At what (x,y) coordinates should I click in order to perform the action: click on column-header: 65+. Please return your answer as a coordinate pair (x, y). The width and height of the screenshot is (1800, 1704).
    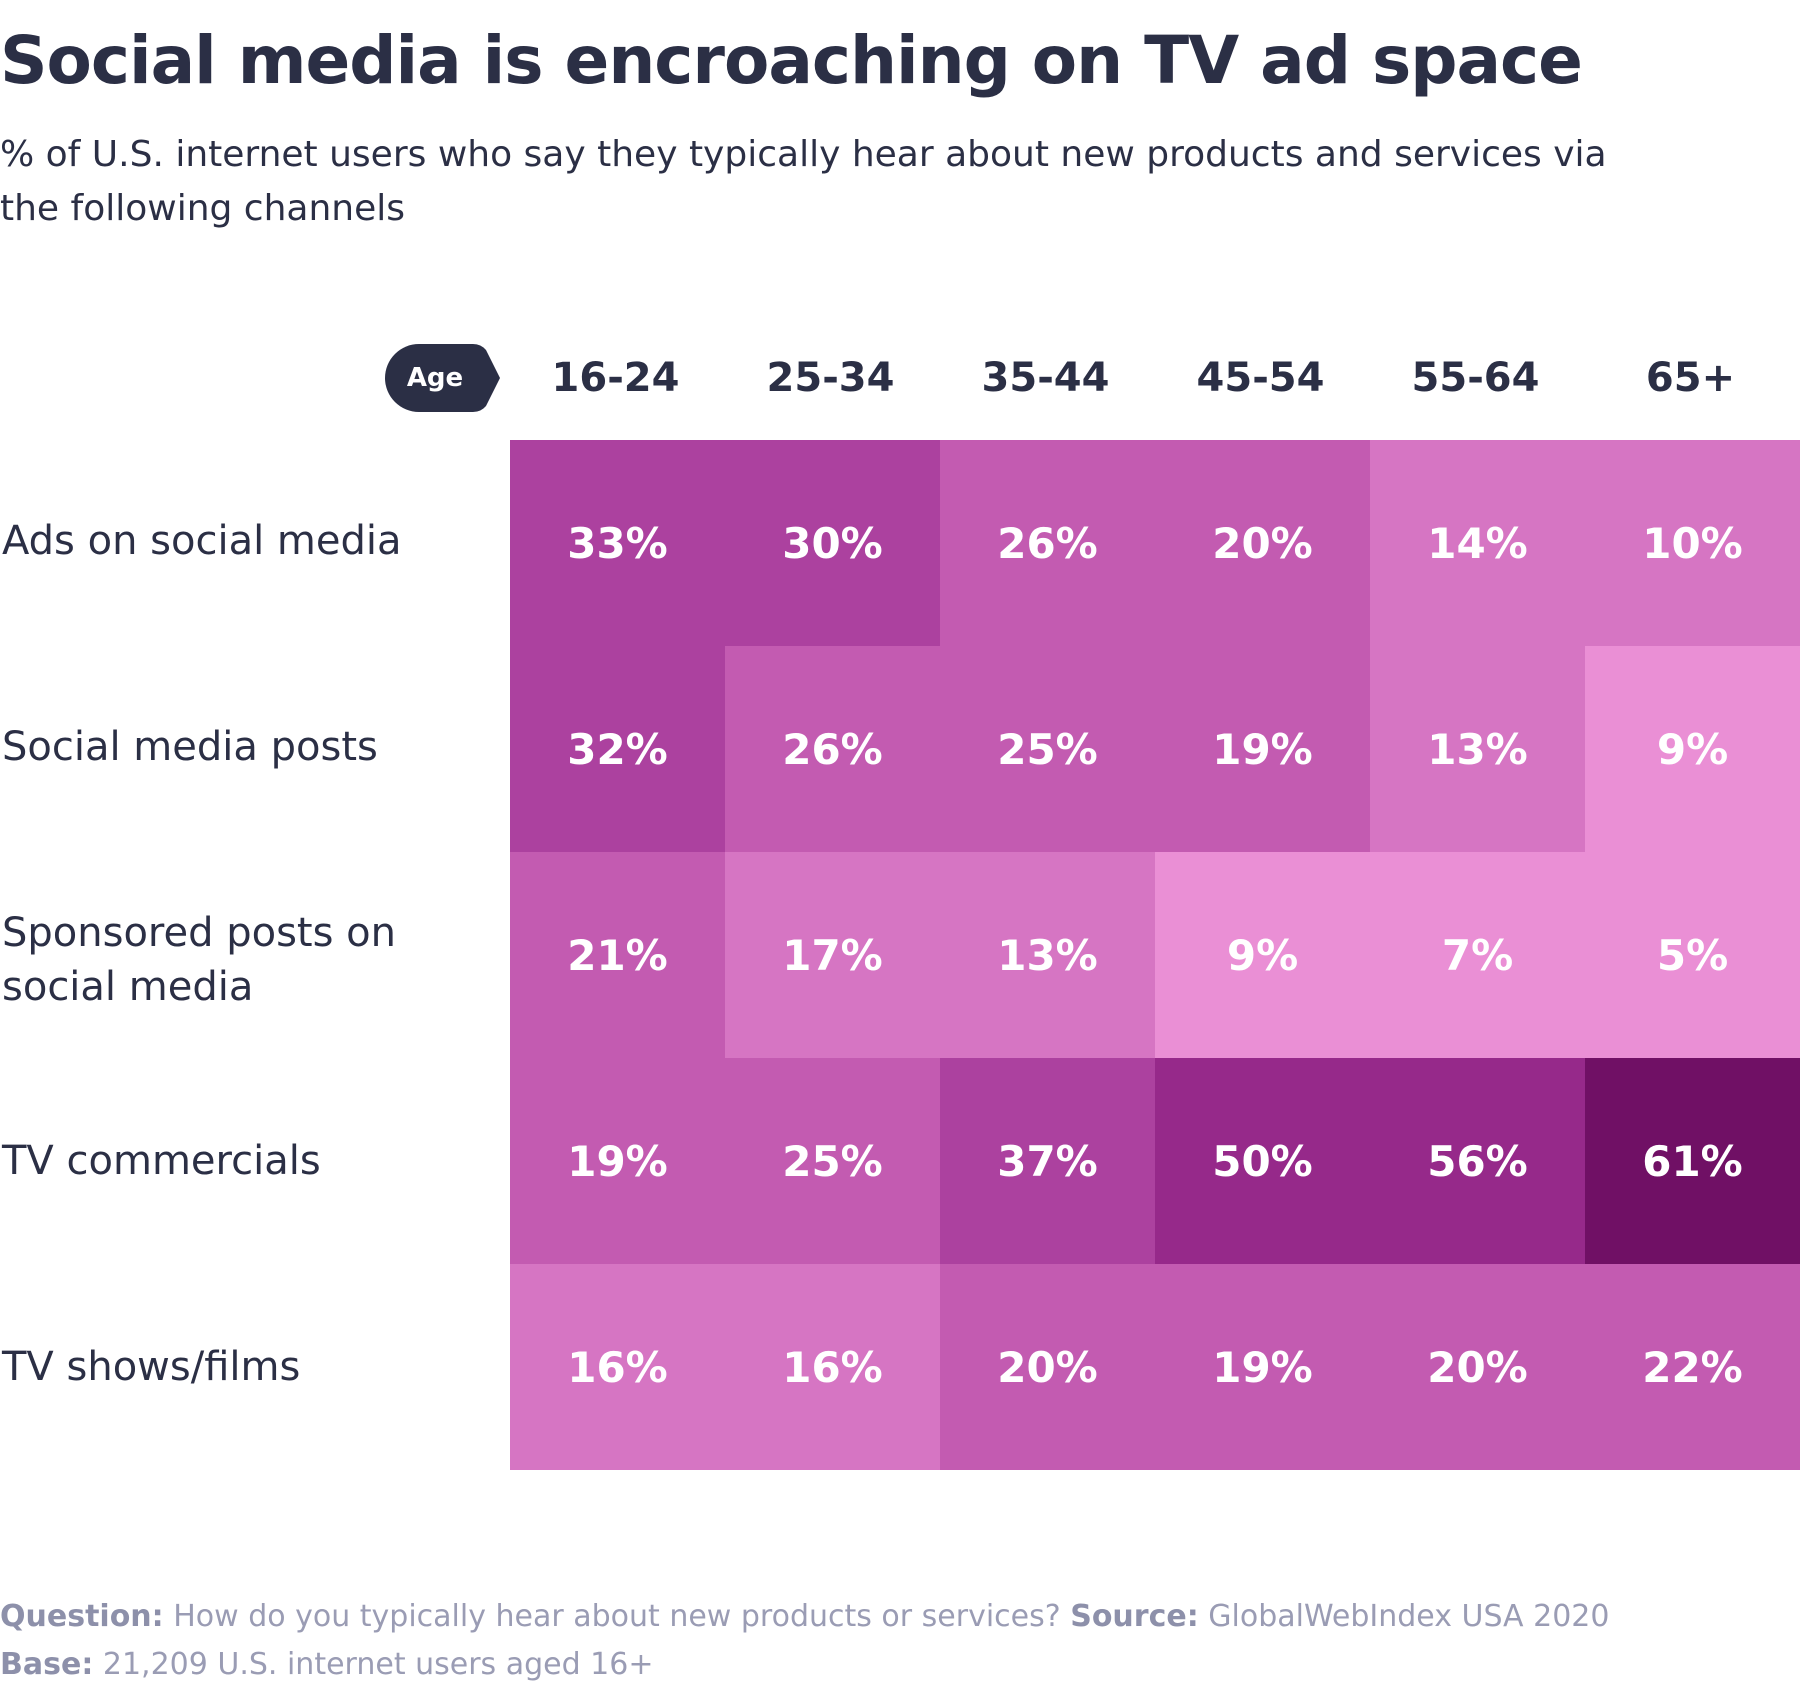
    Looking at the image, I should click on (1690, 378).